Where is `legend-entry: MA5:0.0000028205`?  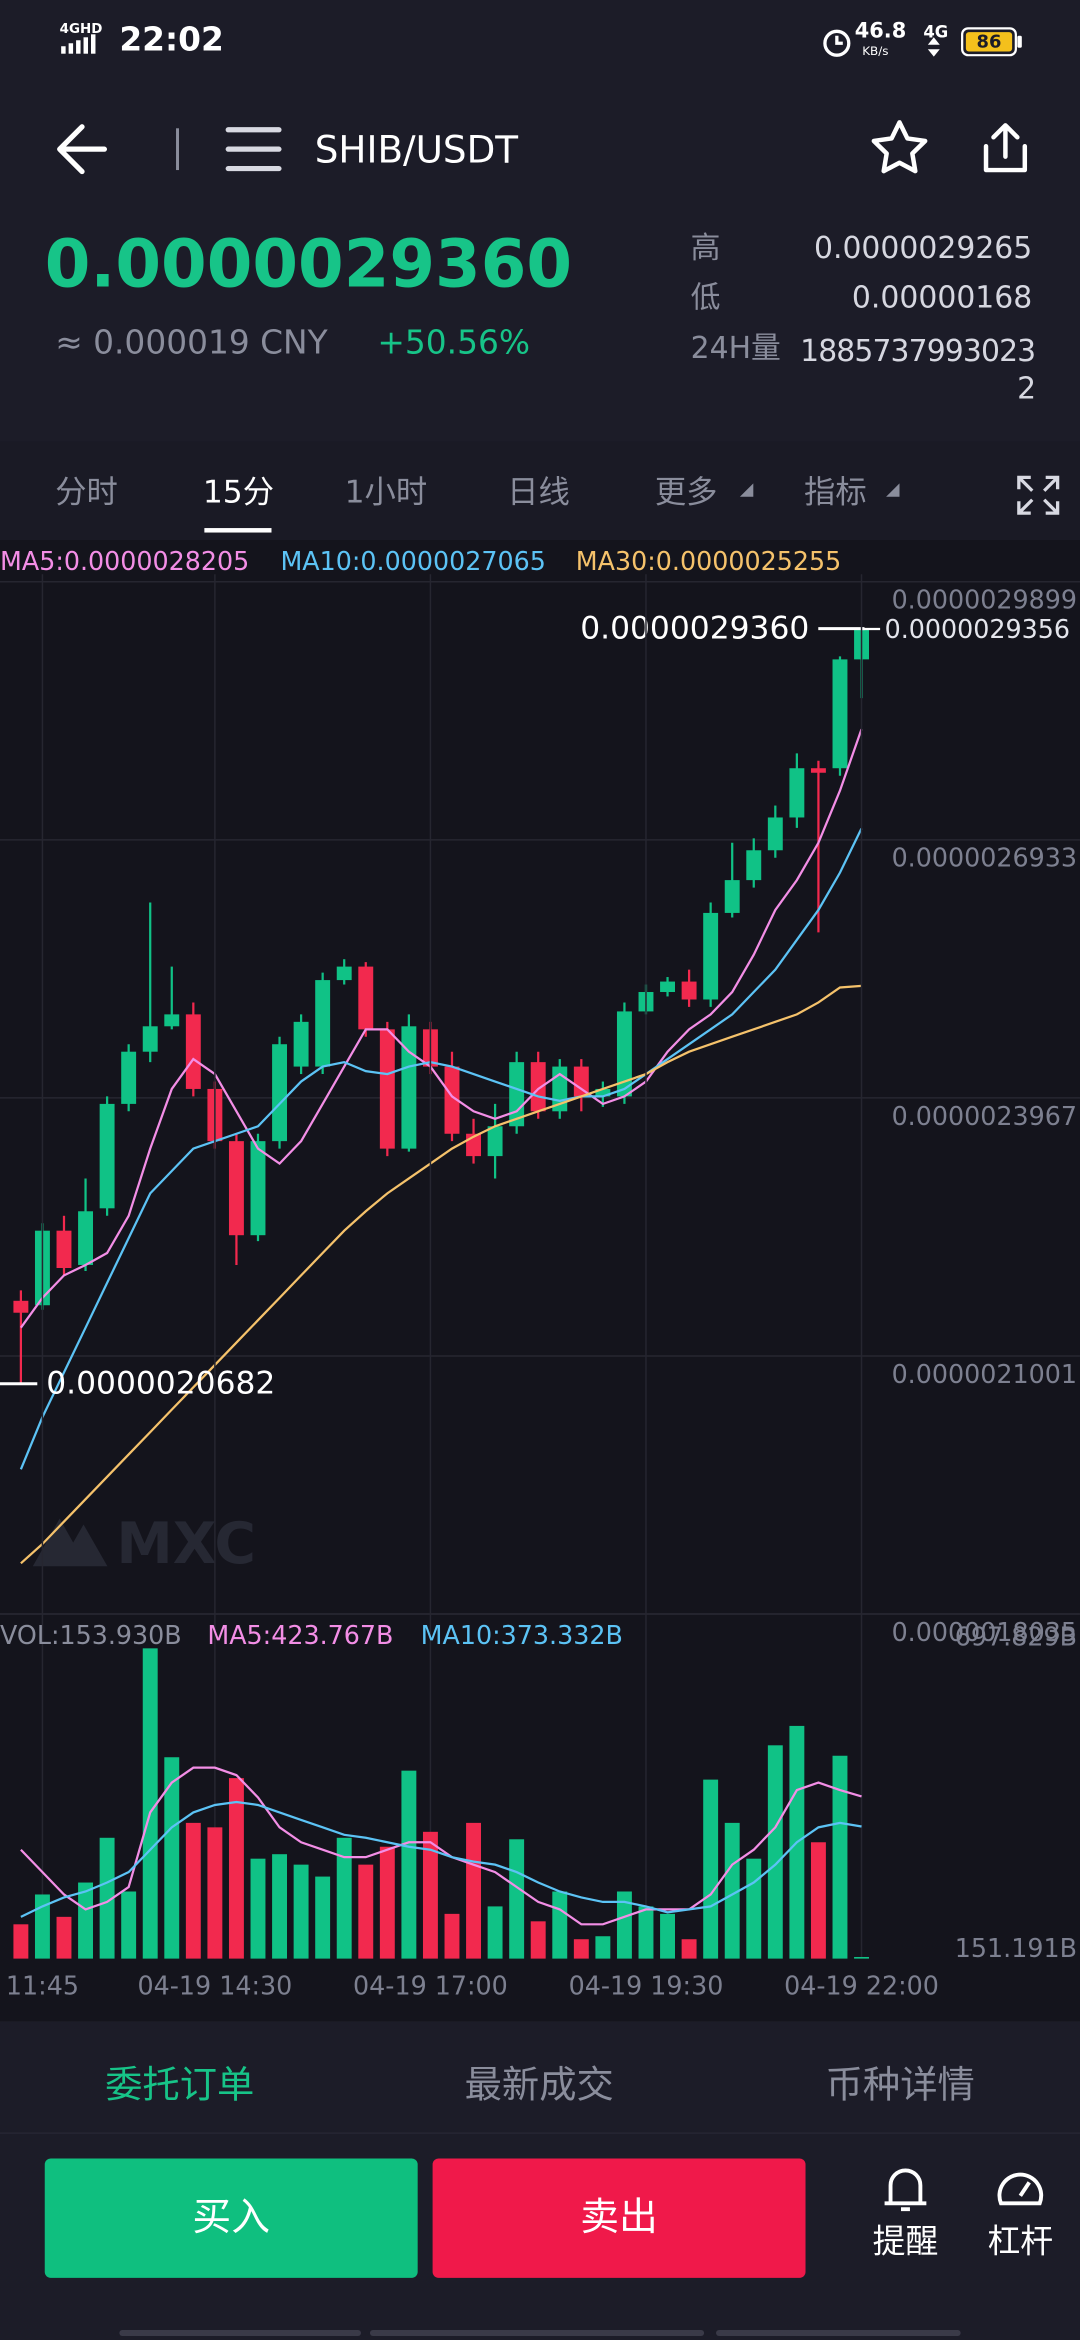 legend-entry: MA5:0.0000028205 is located at coordinates (124, 561).